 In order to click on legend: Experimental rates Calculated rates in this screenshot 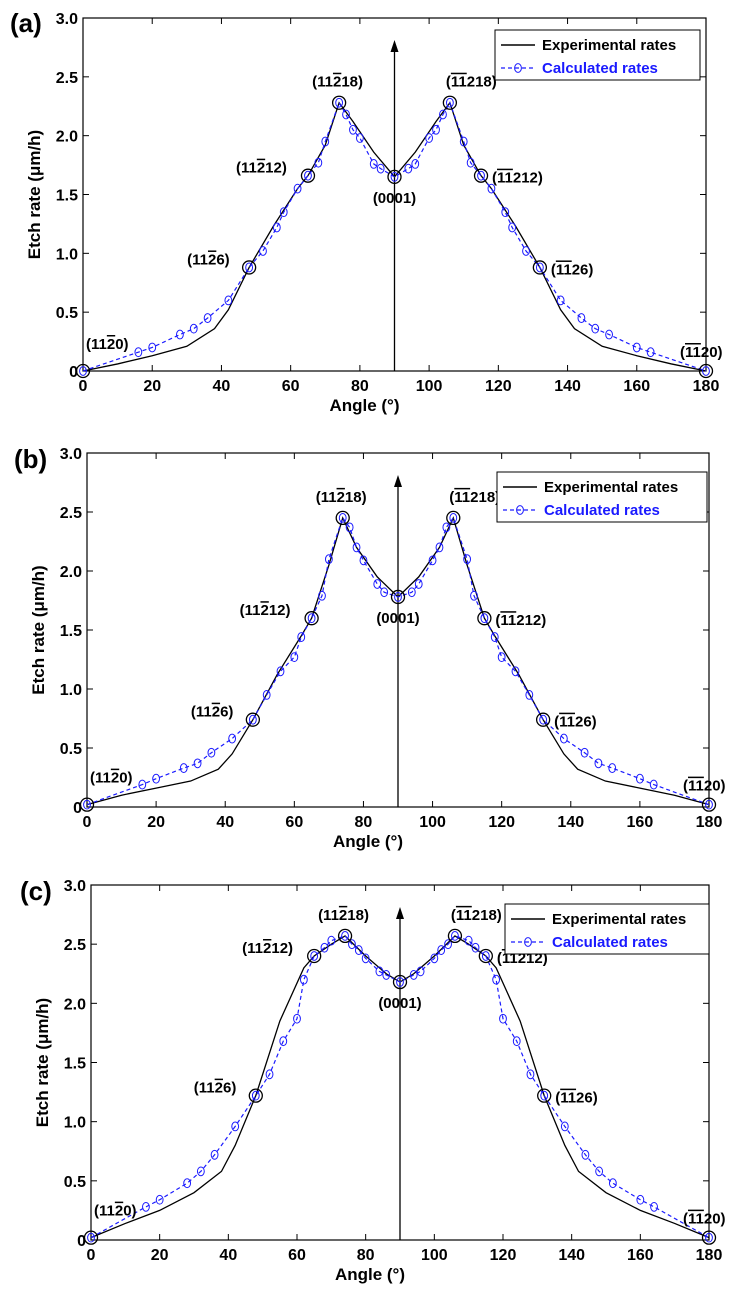, I will do `click(597, 55)`.